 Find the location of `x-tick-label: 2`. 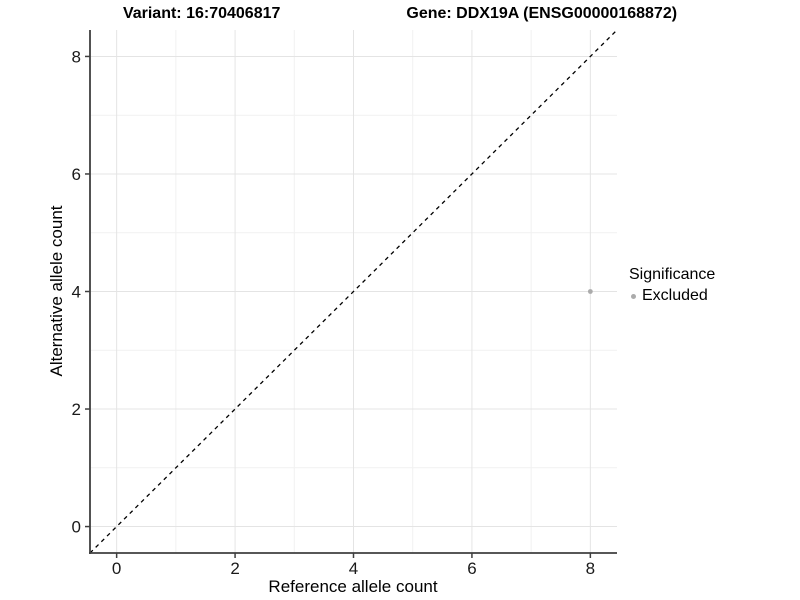

x-tick-label: 2 is located at coordinates (234, 568).